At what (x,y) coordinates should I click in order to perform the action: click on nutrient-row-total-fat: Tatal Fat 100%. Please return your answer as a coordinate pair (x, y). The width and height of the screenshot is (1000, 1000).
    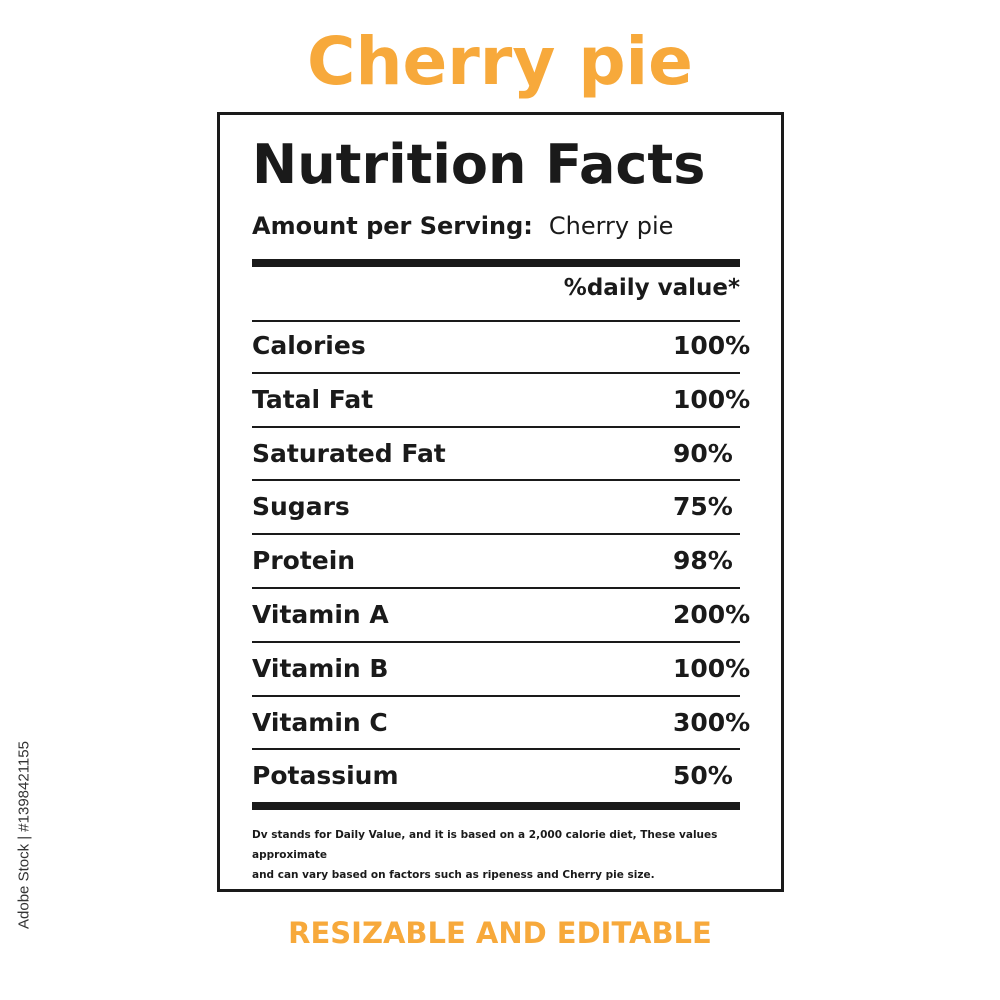
    Looking at the image, I should click on (501, 401).